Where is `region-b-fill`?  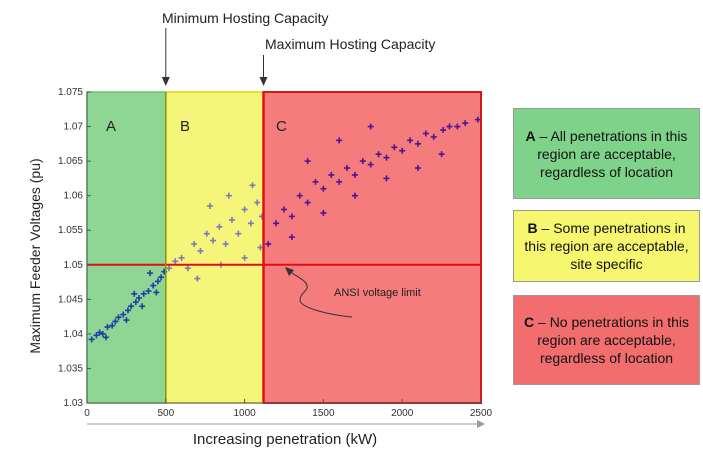 region-b-fill is located at coordinates (214, 247).